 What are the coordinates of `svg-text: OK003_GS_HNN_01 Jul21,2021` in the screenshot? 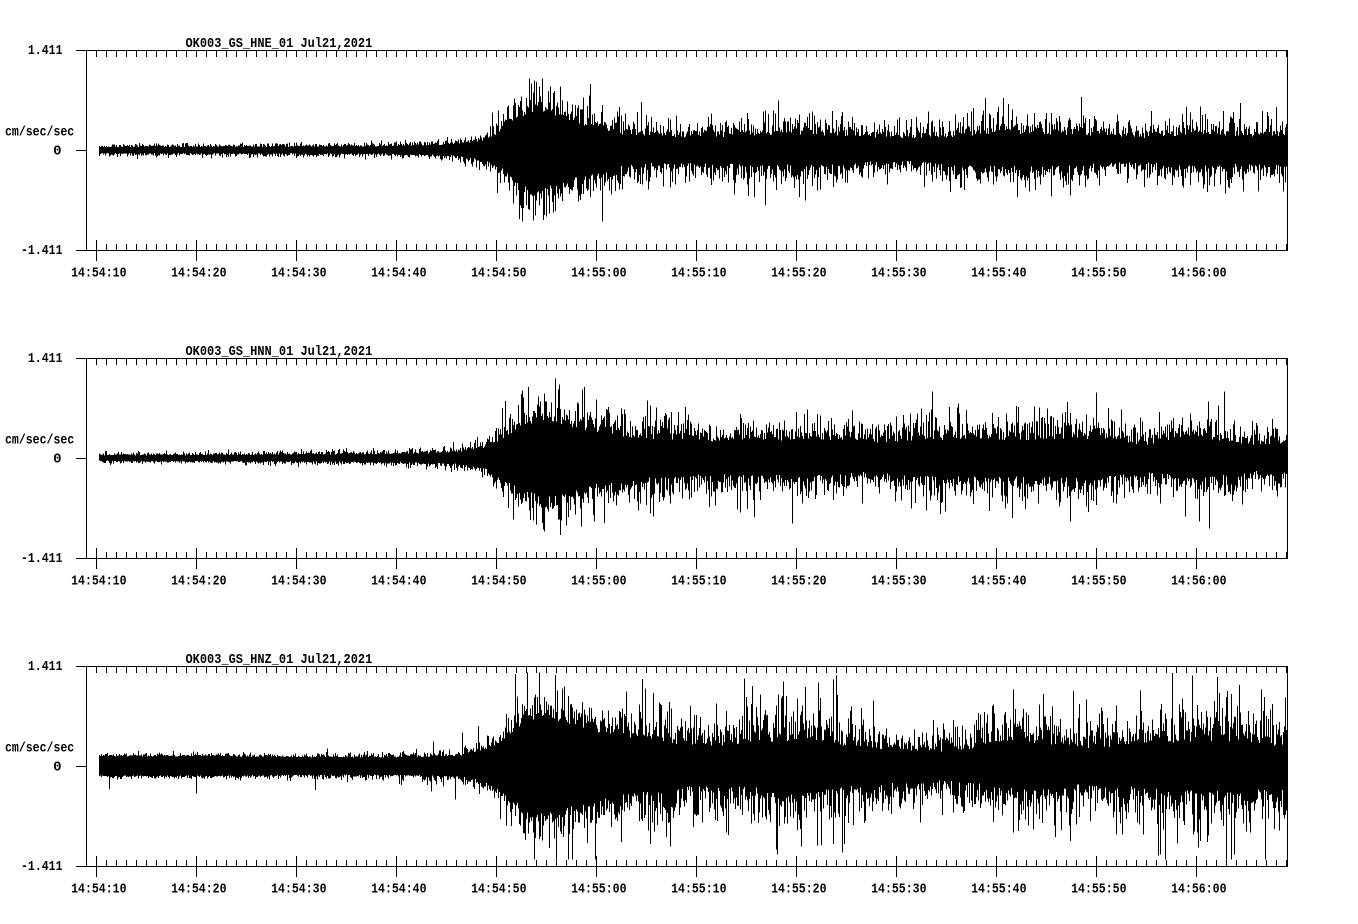 It's located at (279, 352).